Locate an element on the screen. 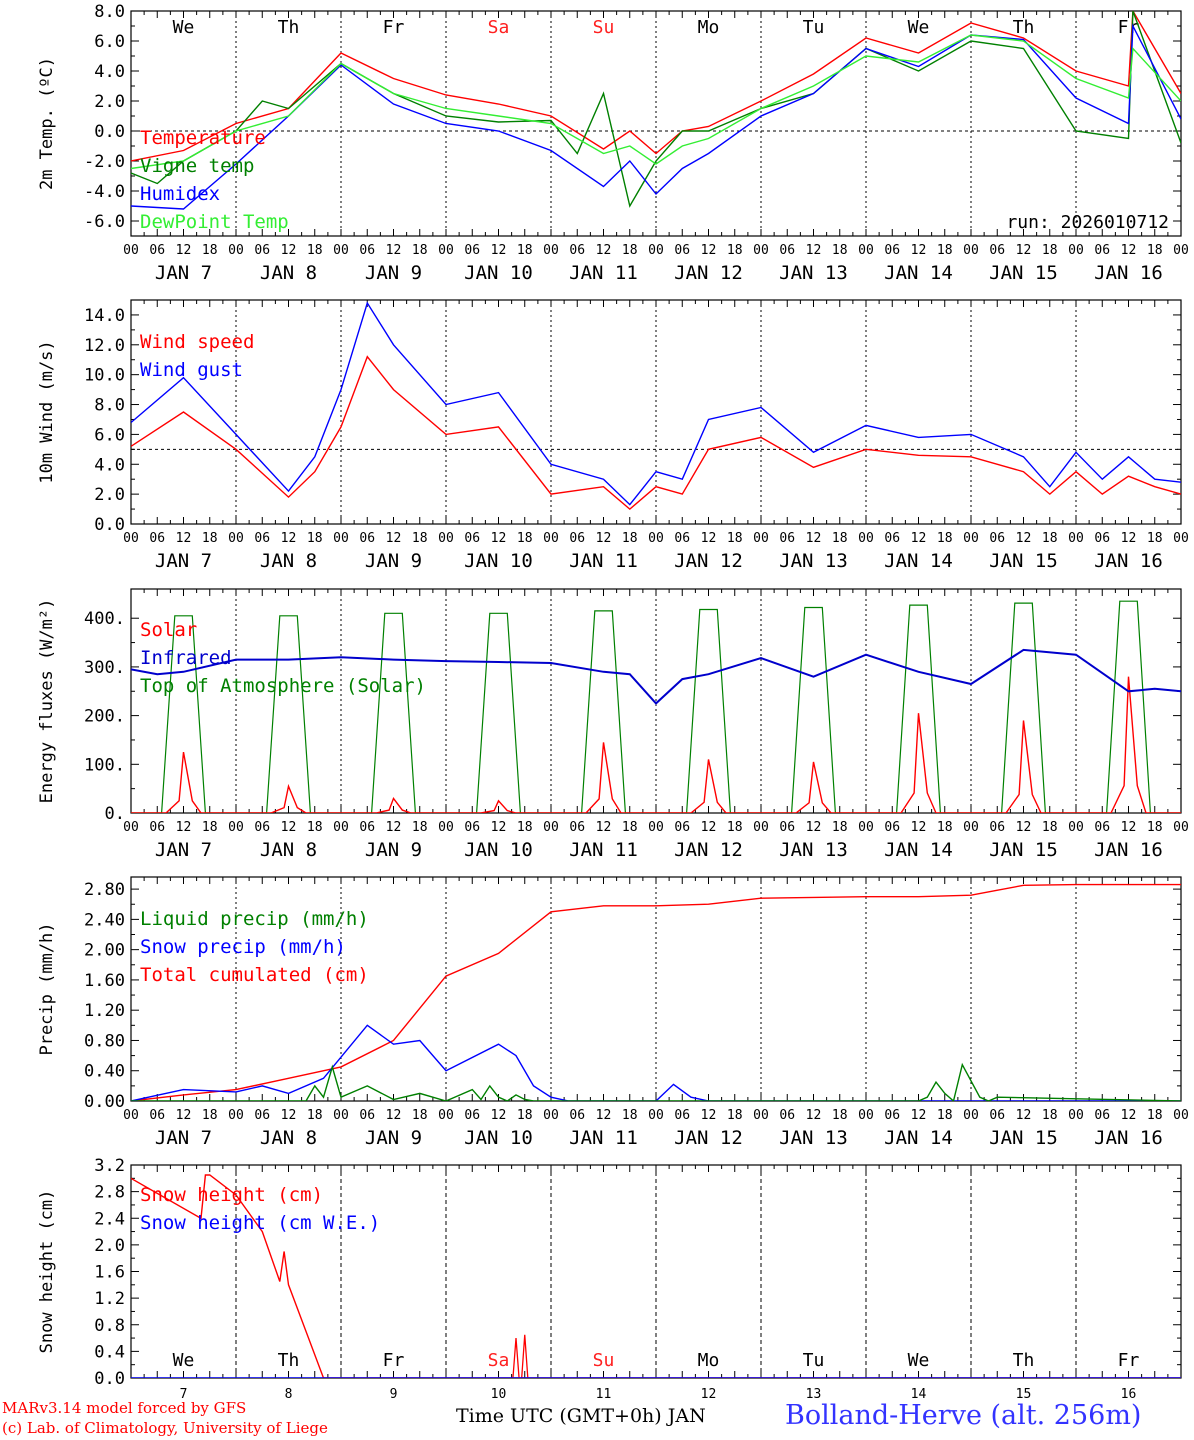  y-tick-label: 1.60 is located at coordinates (104, 981).